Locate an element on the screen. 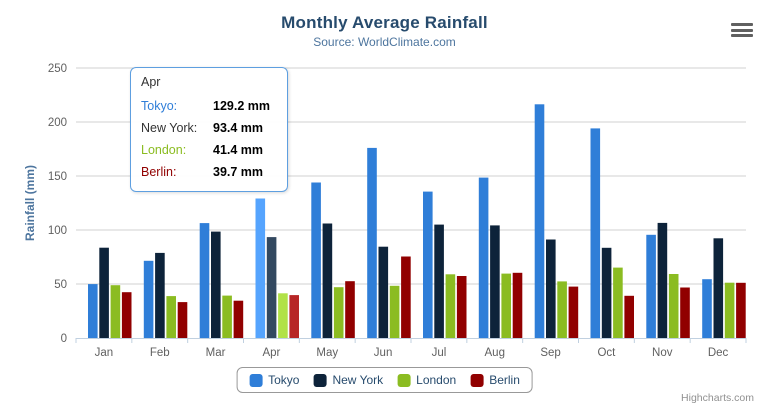  legend-item-tokyo: Tokyo is located at coordinates (274, 380).